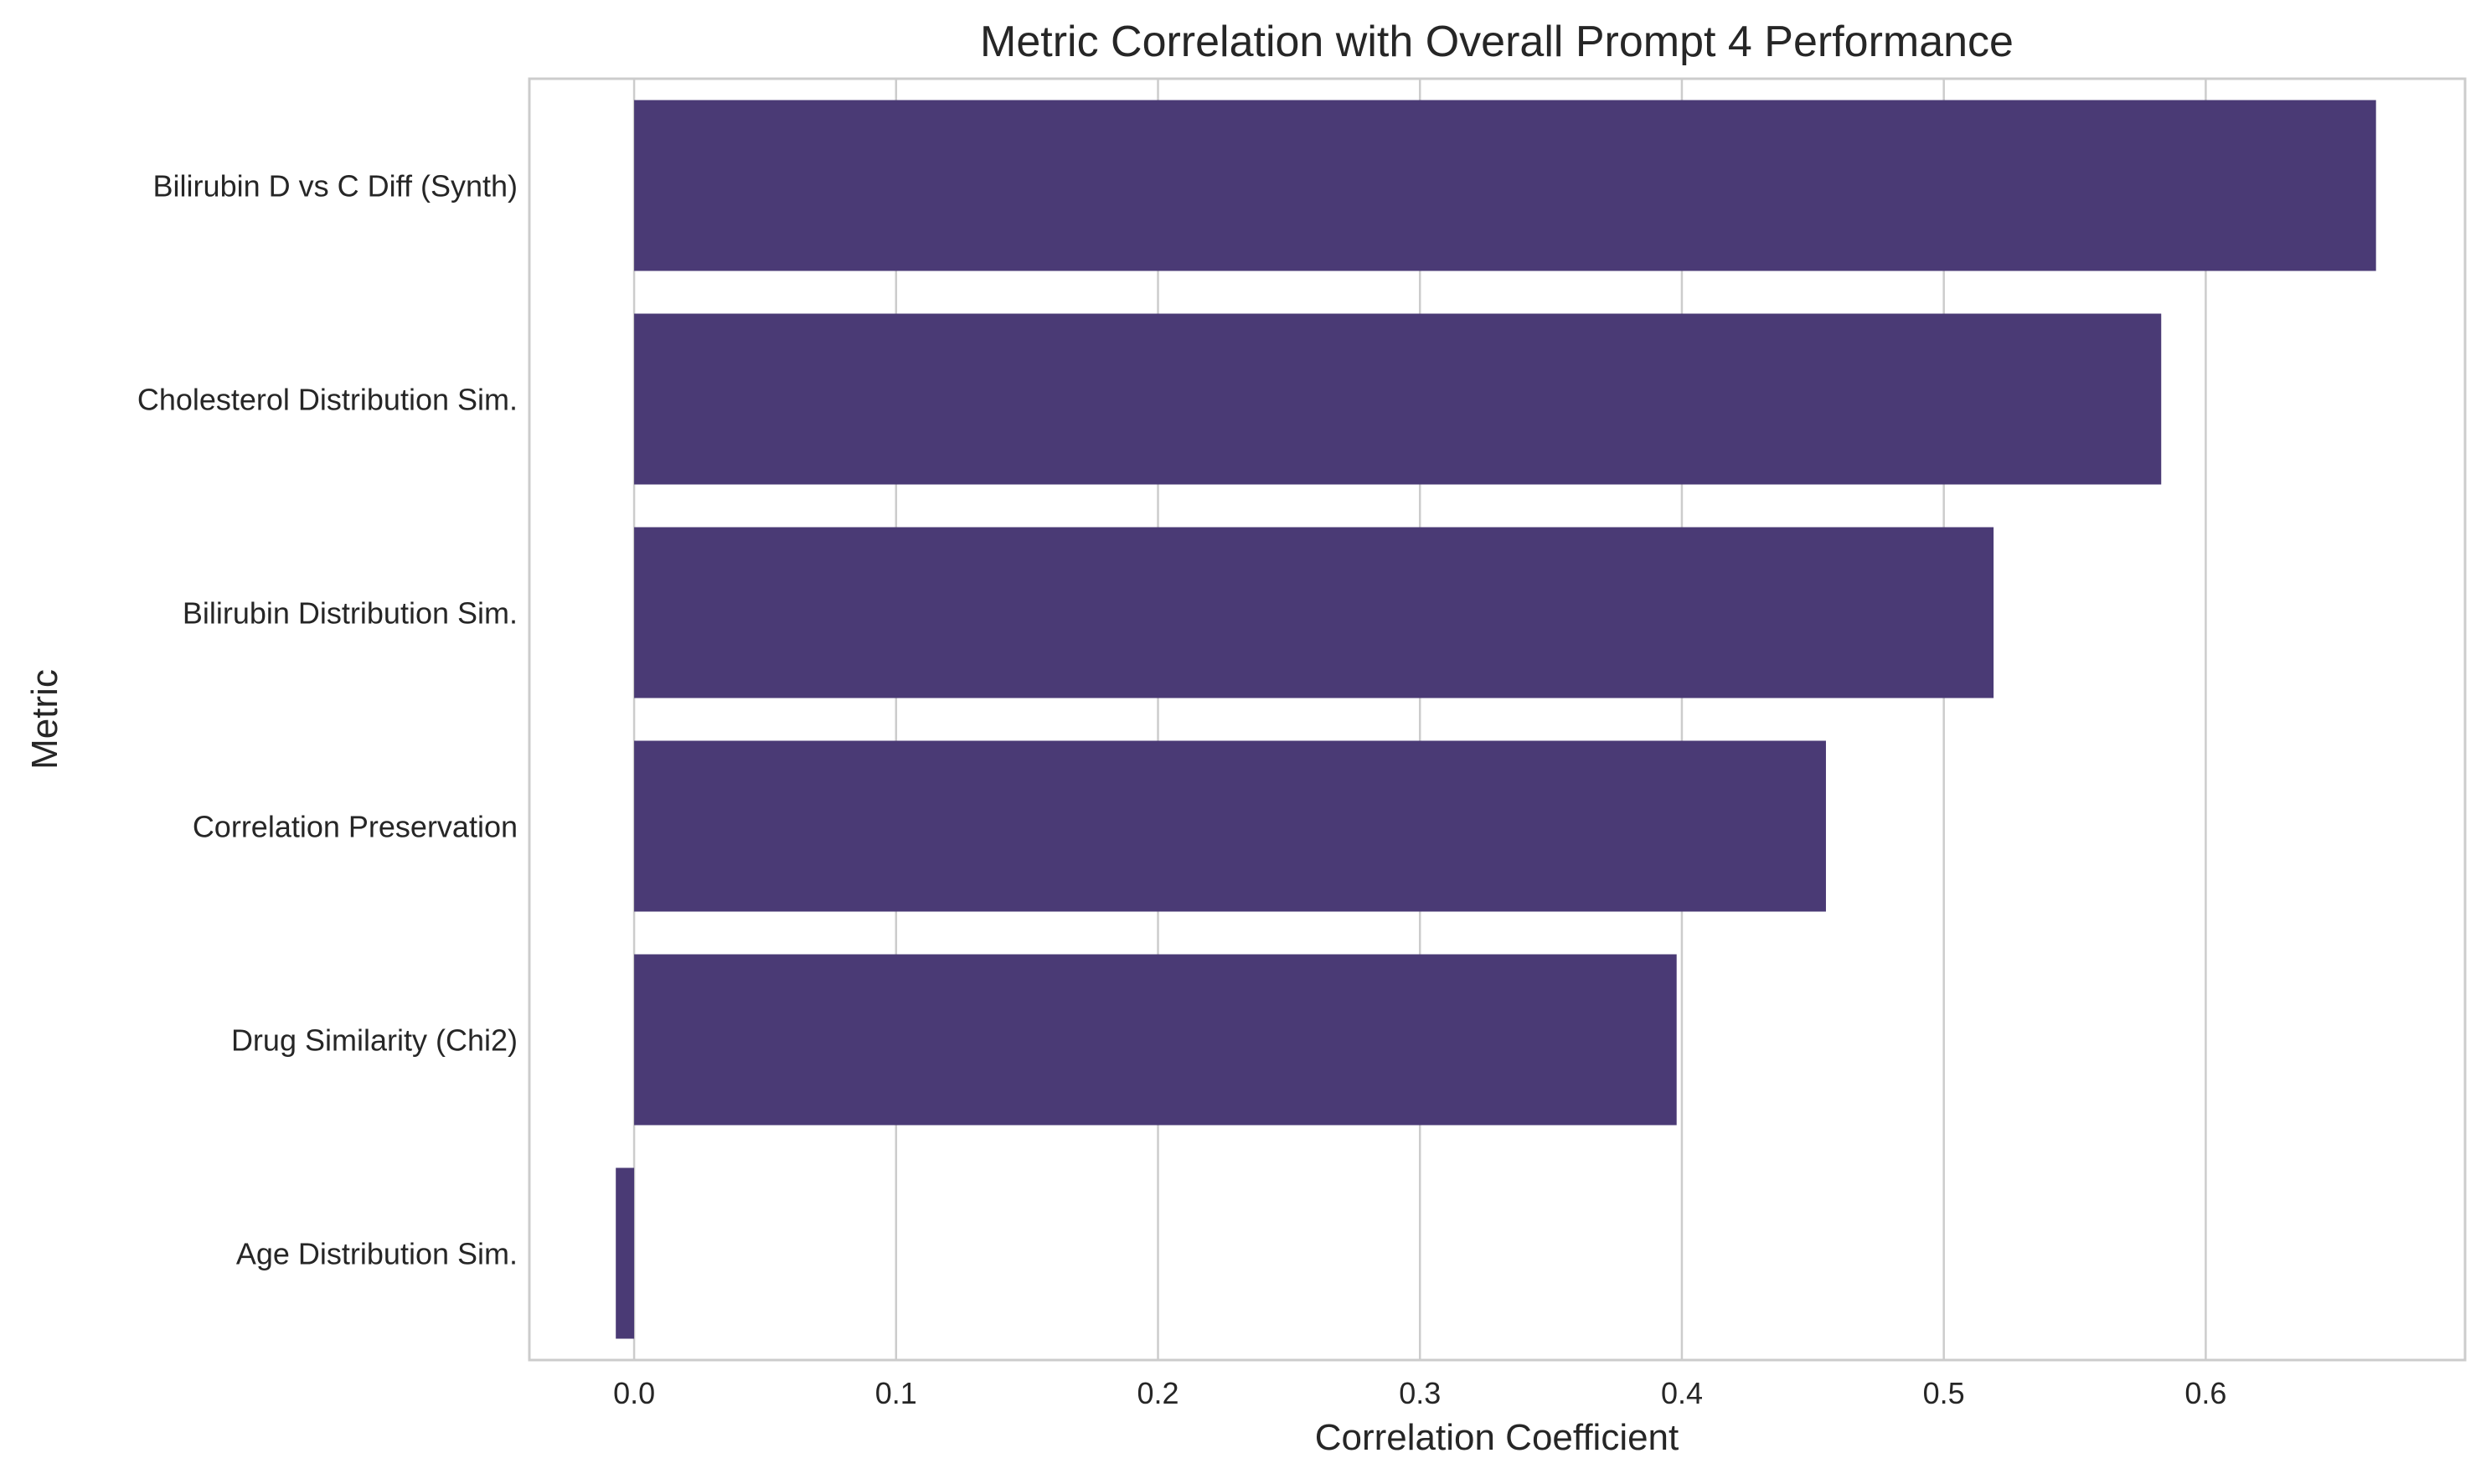  Describe the element at coordinates (44, 719) in the screenshot. I see `y-axis-label: Metric` at that location.